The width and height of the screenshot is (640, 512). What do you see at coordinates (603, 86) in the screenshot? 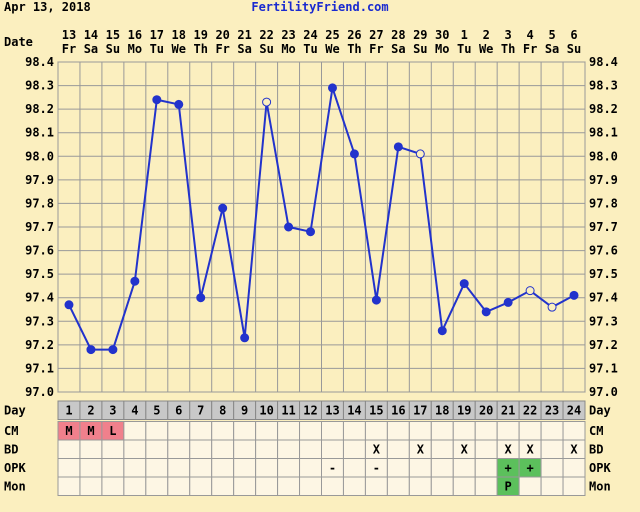
I see `y-tick-label-right: 98.3` at bounding box center [603, 86].